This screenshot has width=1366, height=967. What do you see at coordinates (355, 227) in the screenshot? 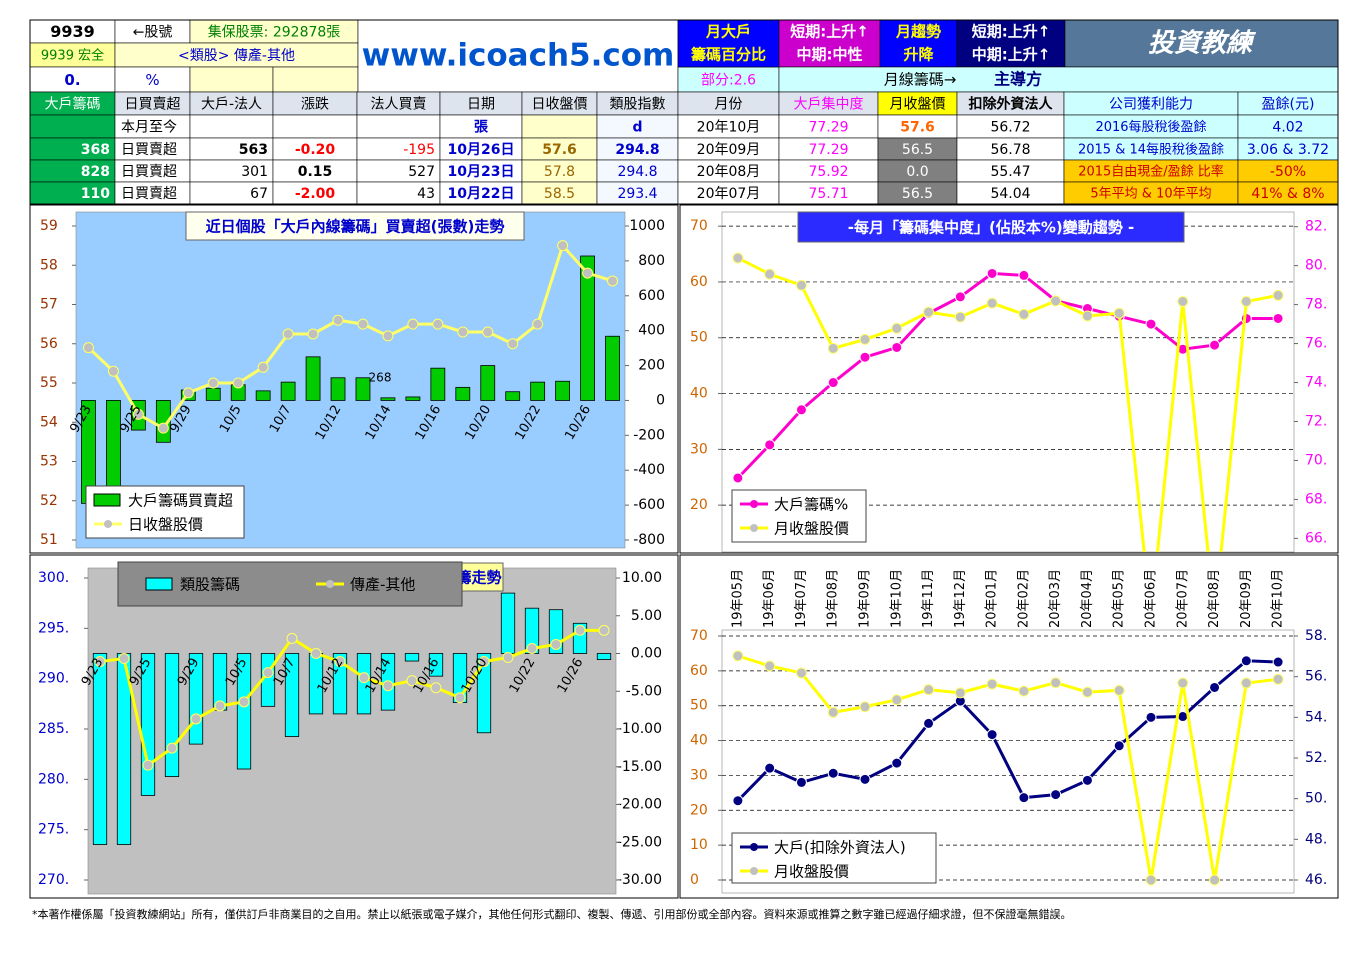
I see `chart-title: 近日個股「大戶內線籌碼」買賣超(張數)走勢` at bounding box center [355, 227].